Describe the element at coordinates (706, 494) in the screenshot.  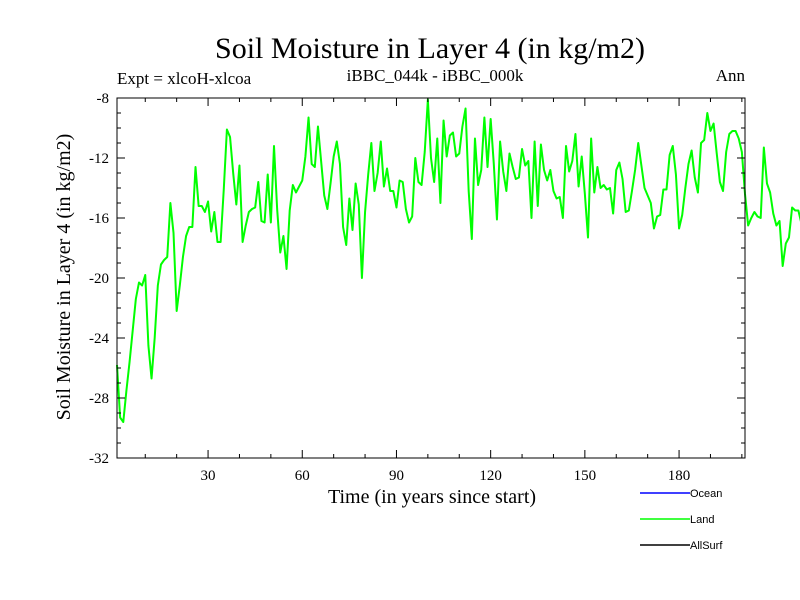
I see `legend-label-ocean: Ocean` at that location.